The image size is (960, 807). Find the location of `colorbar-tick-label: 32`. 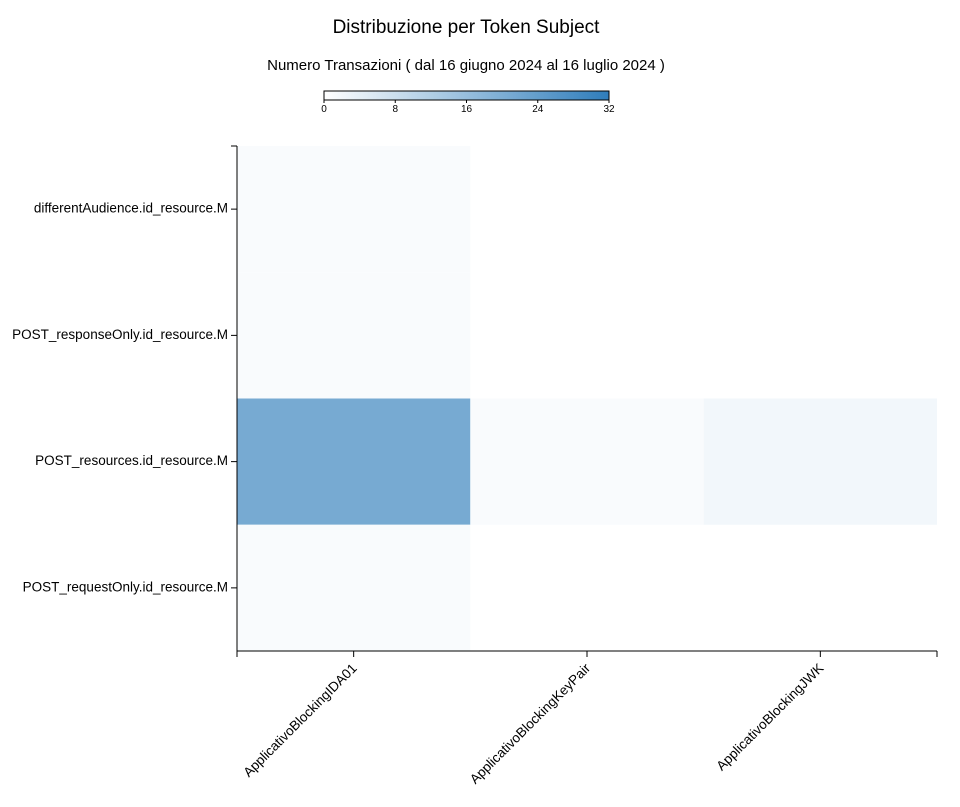

colorbar-tick-label: 32 is located at coordinates (609, 109).